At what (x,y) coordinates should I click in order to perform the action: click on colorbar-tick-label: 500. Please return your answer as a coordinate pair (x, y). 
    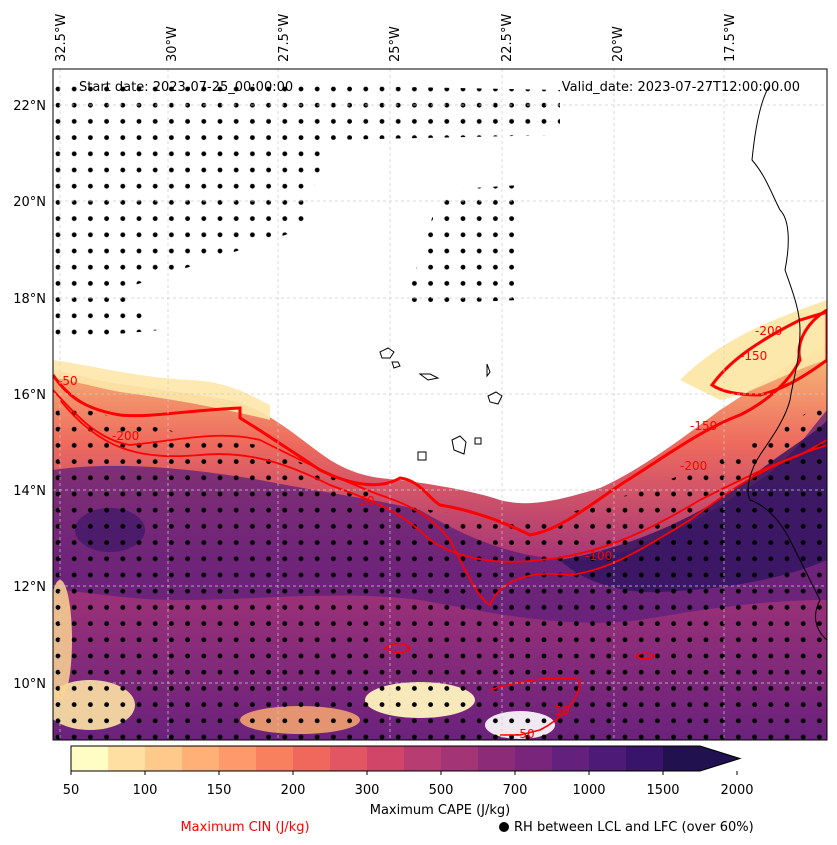
    Looking at the image, I should click on (441, 790).